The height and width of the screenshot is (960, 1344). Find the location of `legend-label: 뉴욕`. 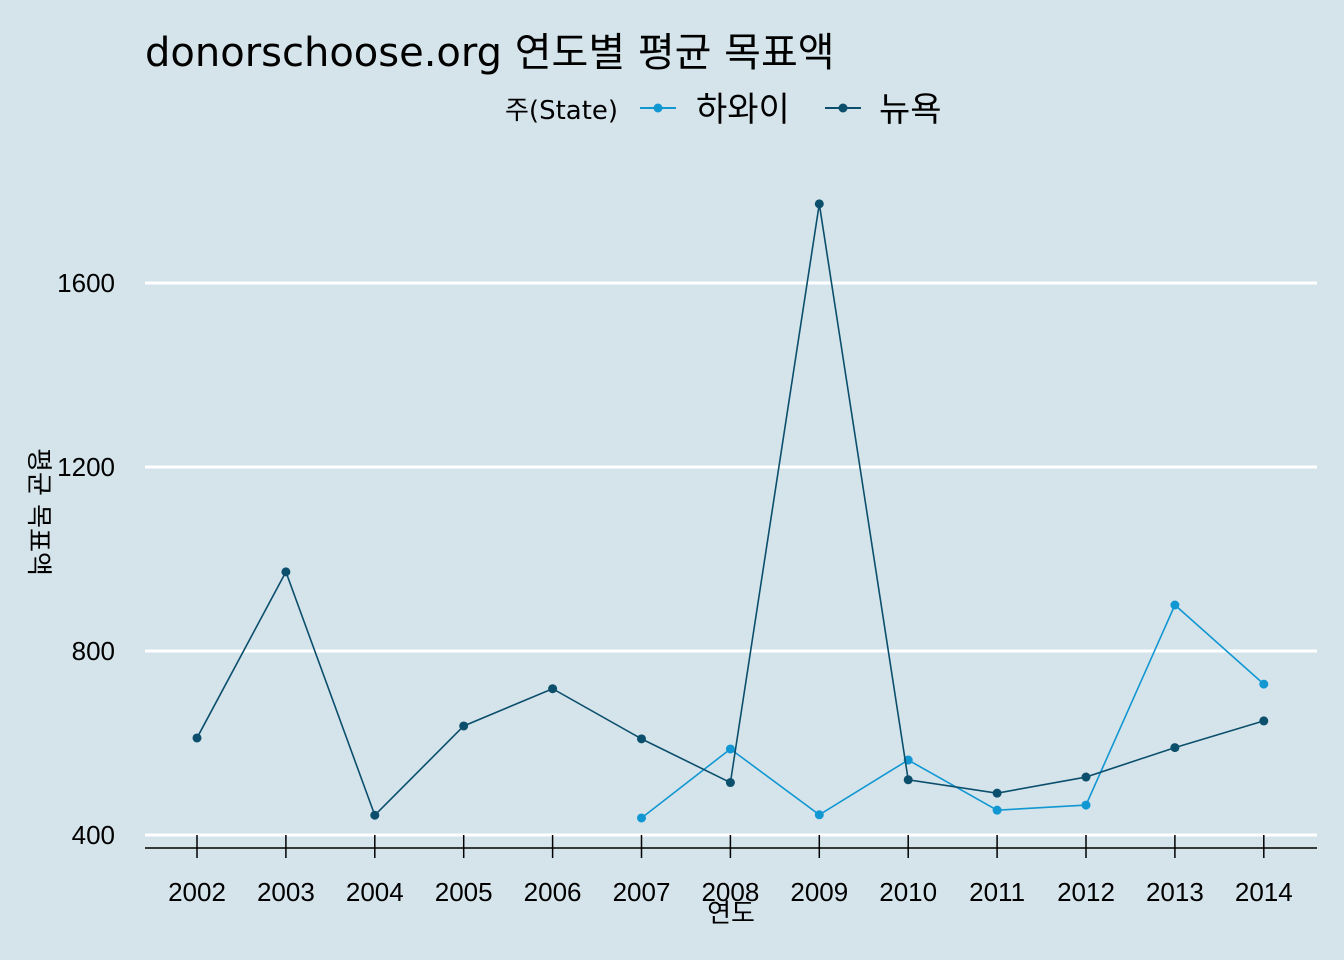

legend-label: 뉴욕 is located at coordinates (910, 110).